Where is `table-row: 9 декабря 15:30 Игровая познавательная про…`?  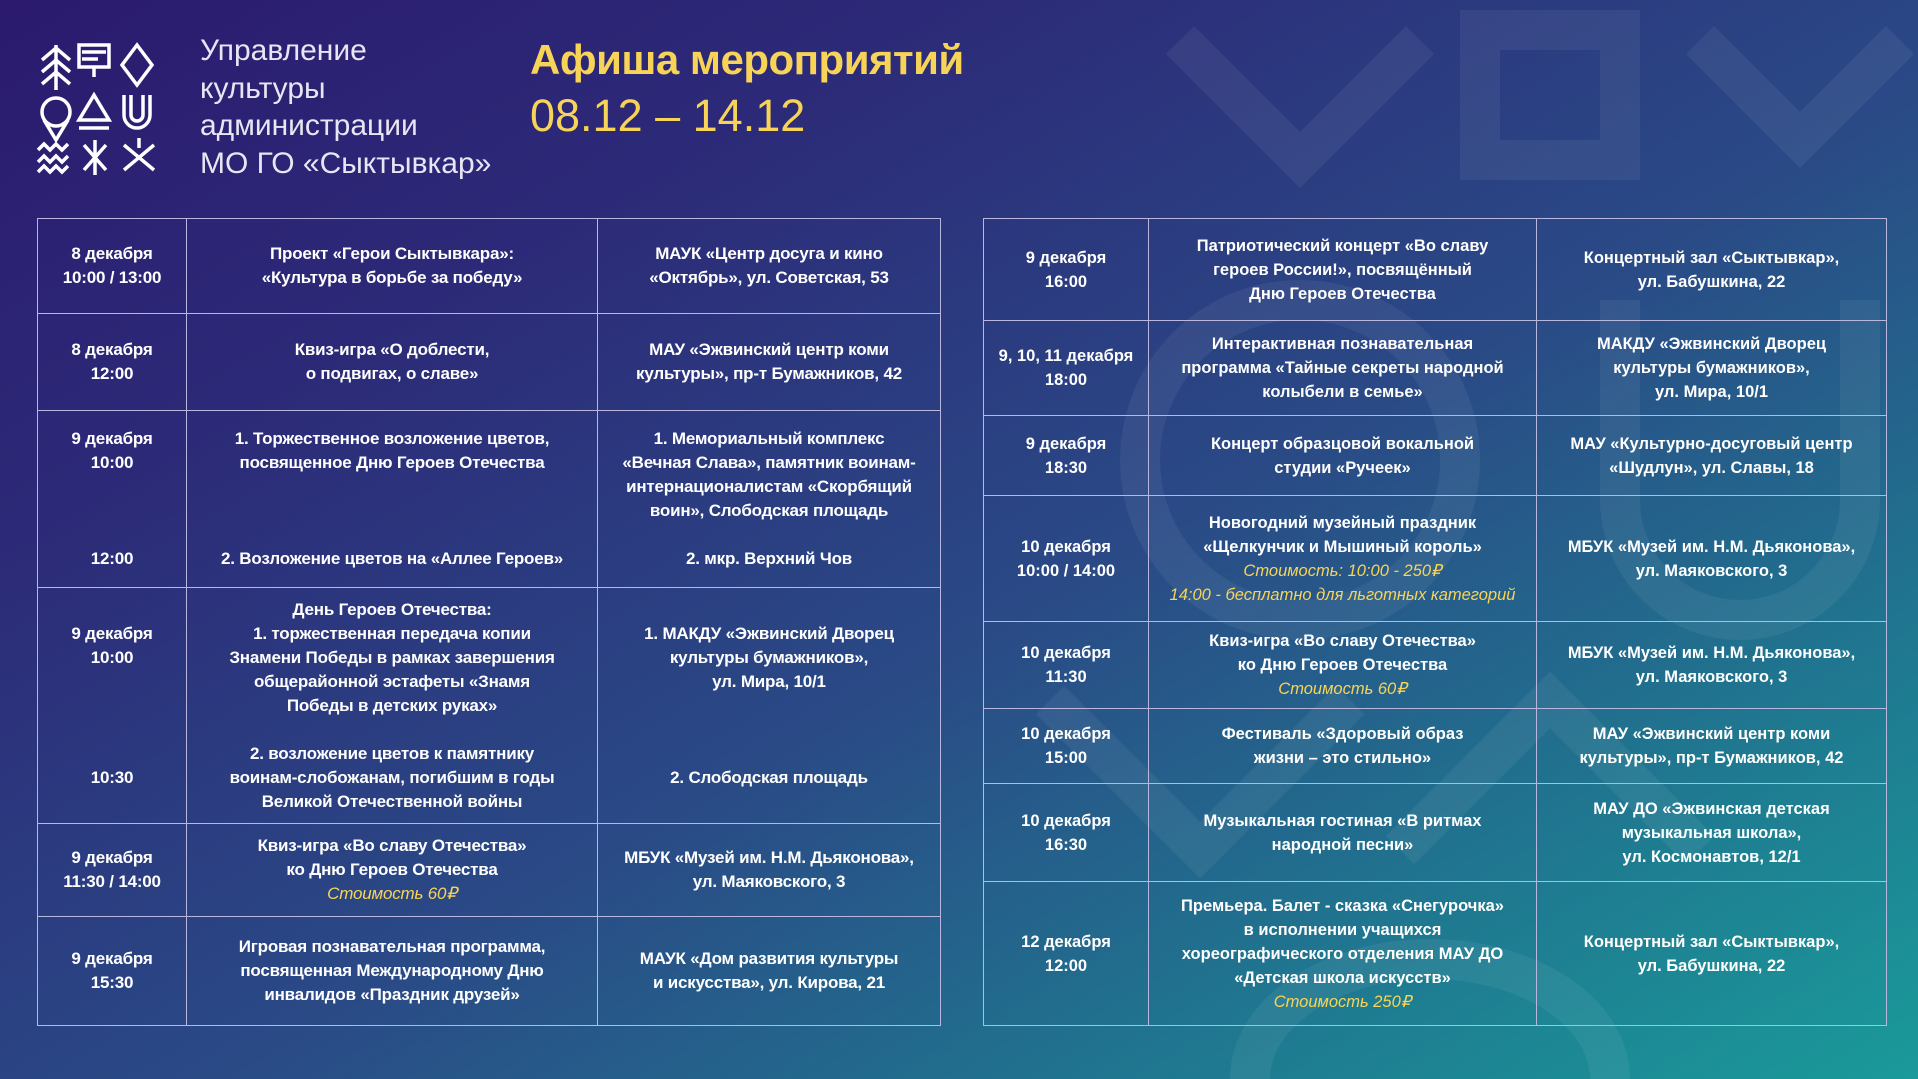 table-row: 9 декабря 15:30 Игровая познавательная про… is located at coordinates (489, 971).